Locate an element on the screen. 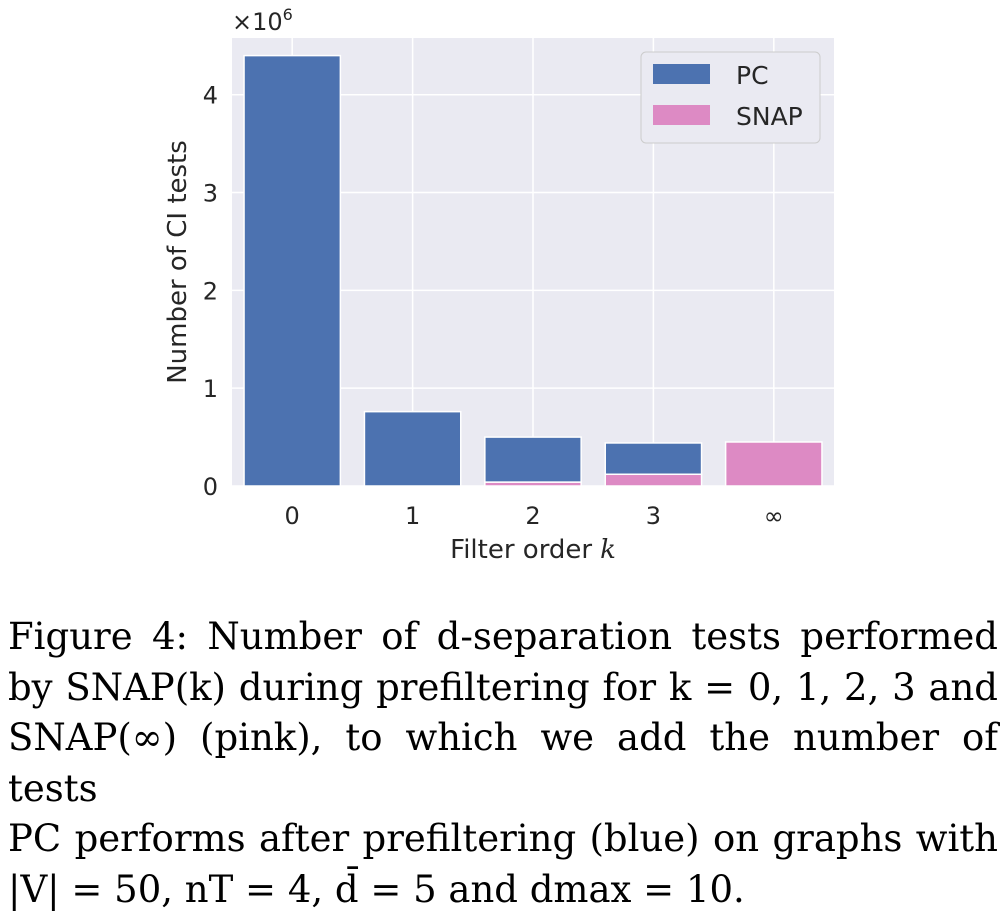 This screenshot has height=915, width=1000. y-tick-label: 1 is located at coordinates (210, 389).